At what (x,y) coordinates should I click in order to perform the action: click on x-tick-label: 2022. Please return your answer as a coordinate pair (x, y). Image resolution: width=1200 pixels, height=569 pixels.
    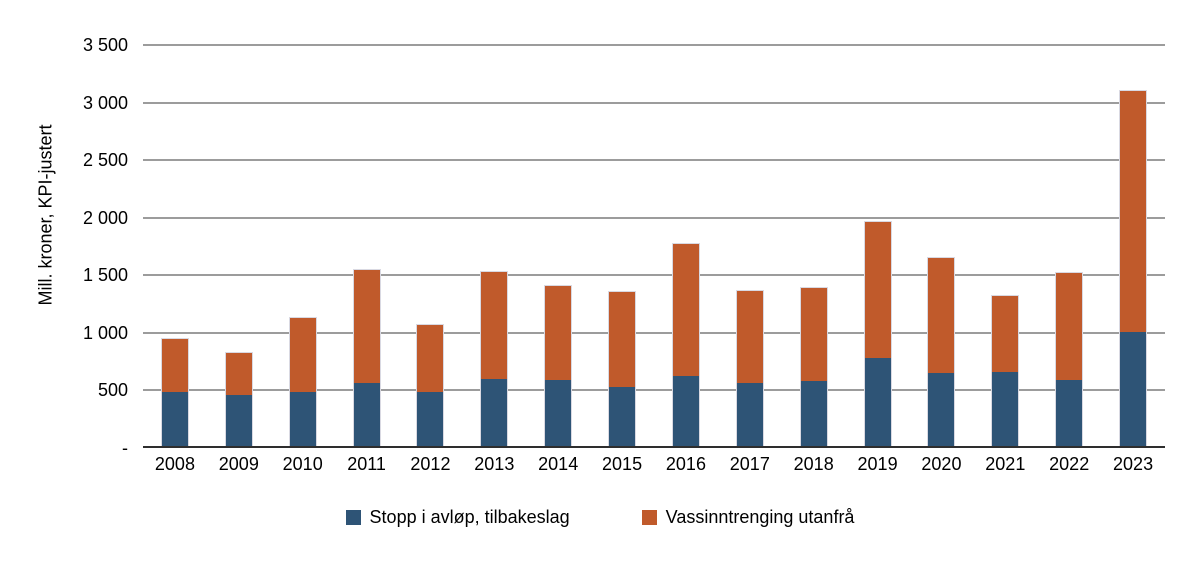
    Looking at the image, I should click on (1069, 464).